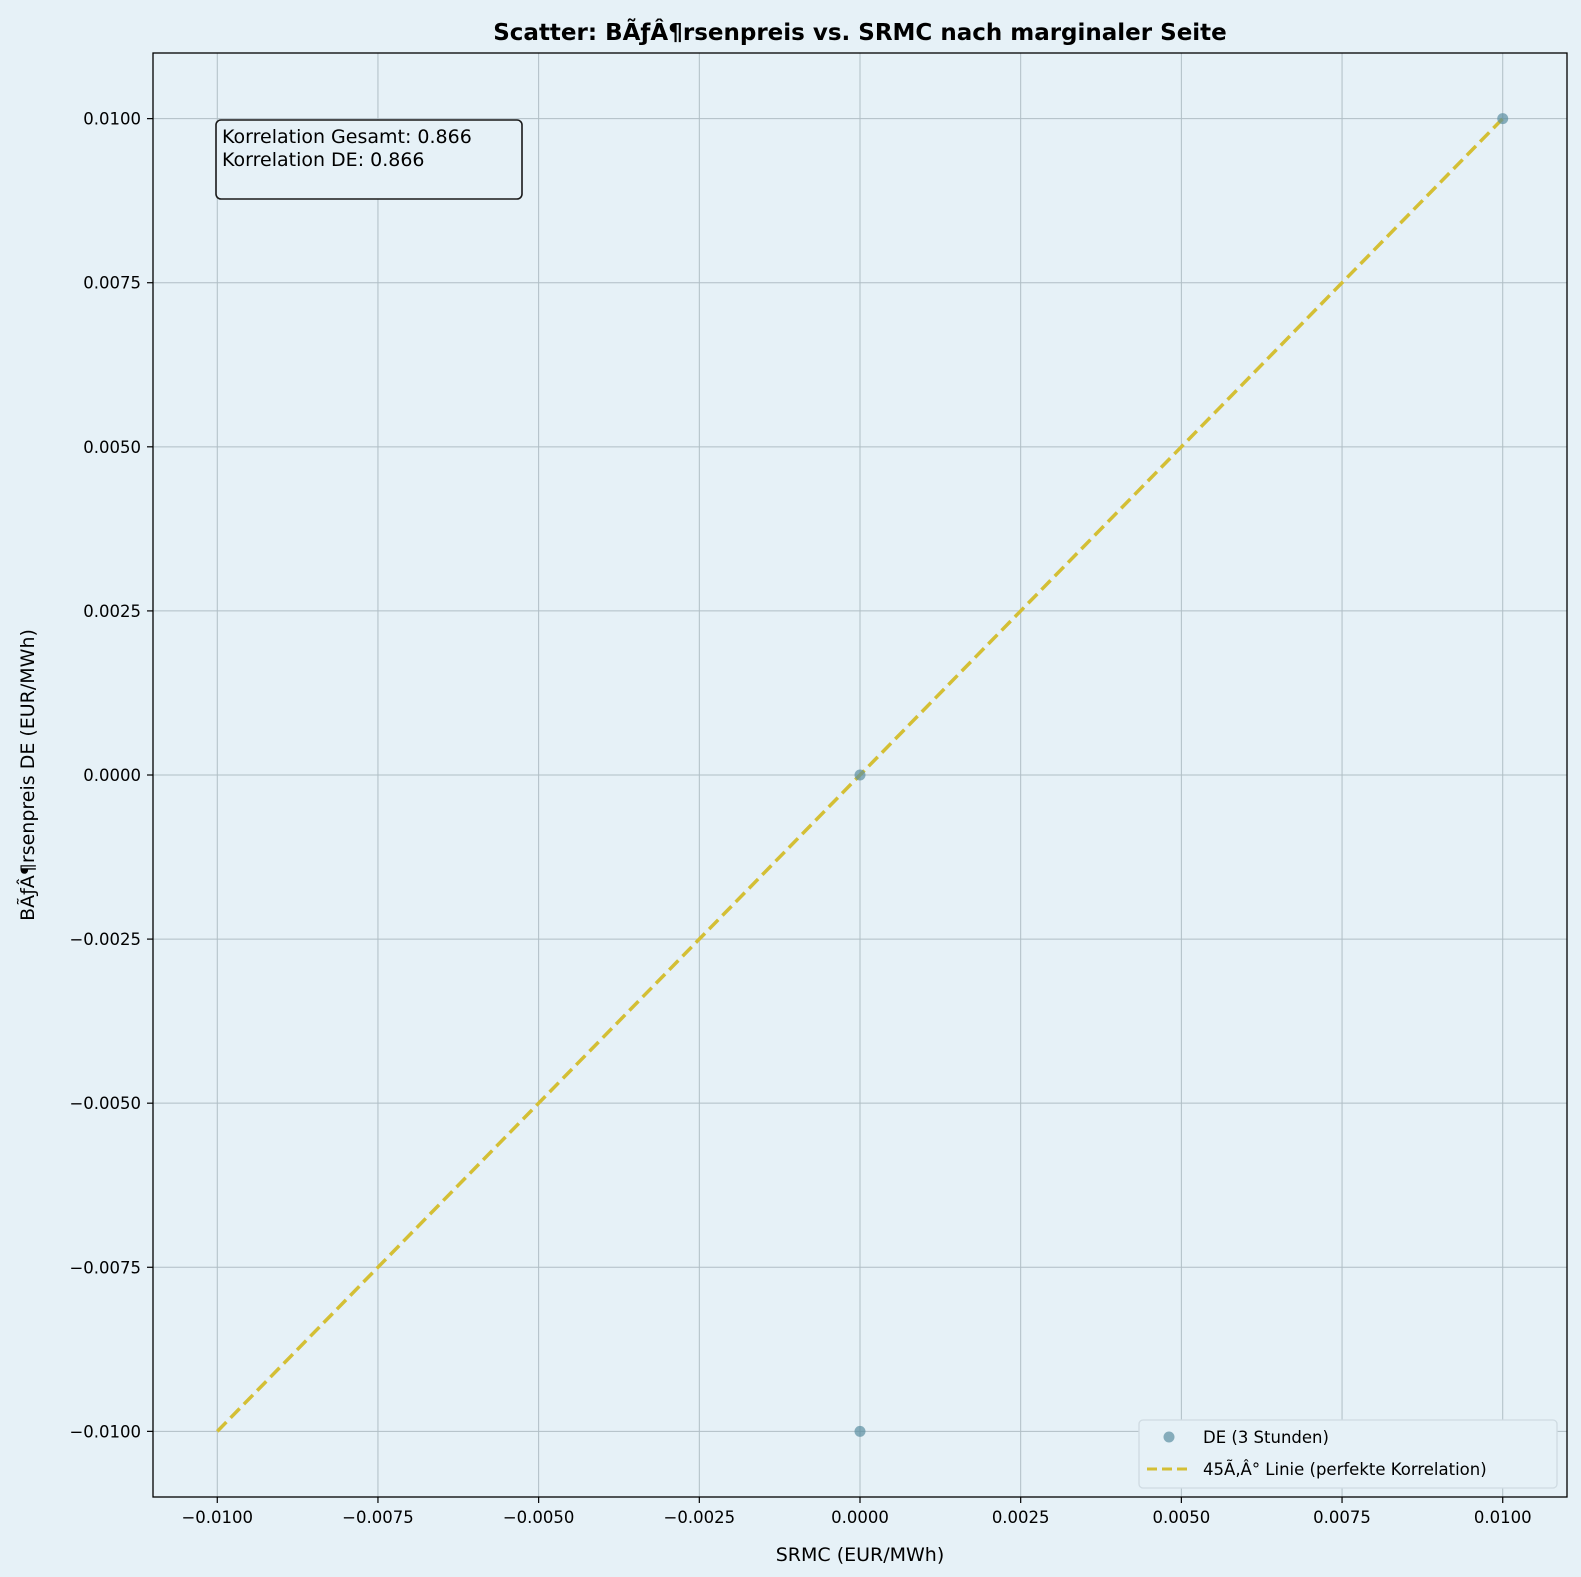 The height and width of the screenshot is (1577, 1581). Describe the element at coordinates (112, 119) in the screenshot. I see `y-tick-label: 0.0100` at that location.